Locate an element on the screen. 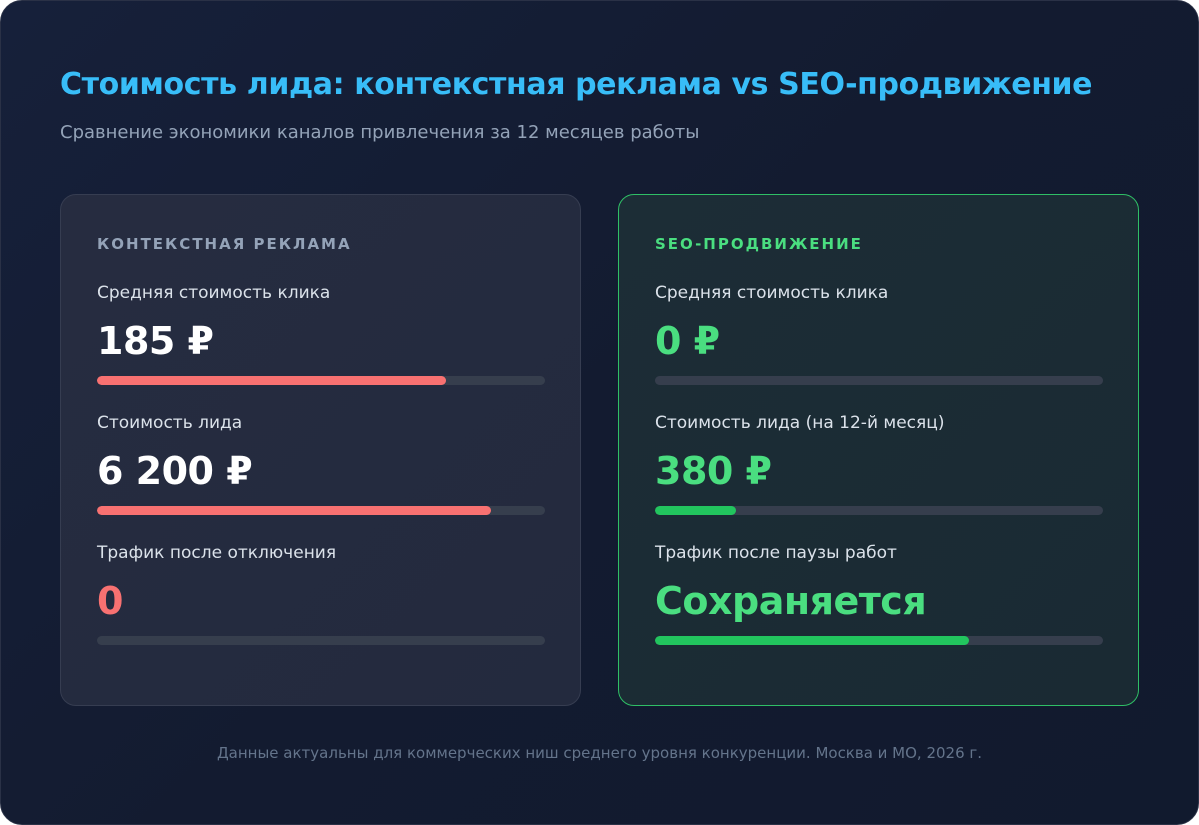  context-cpl-bar is located at coordinates (321, 510).